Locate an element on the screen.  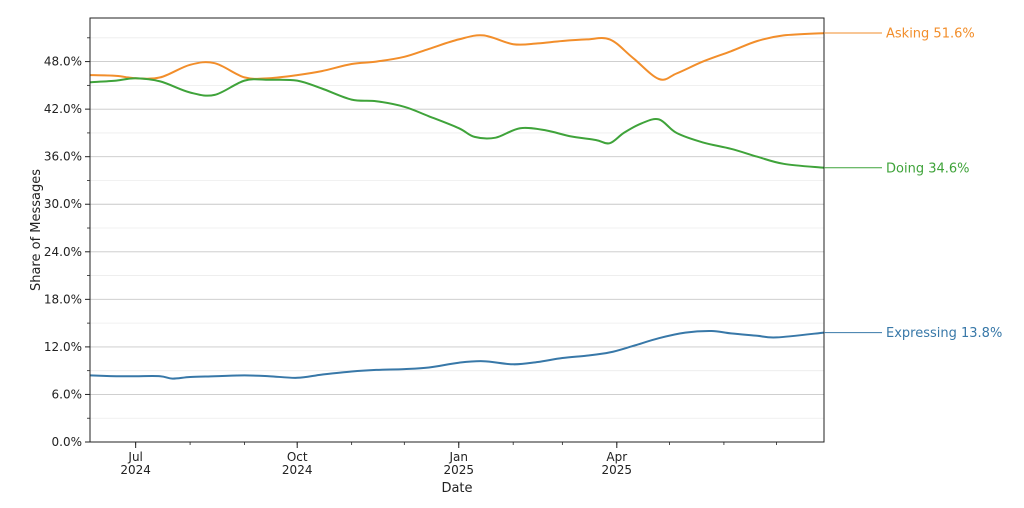
end-label-doing: Doing 34.6% is located at coordinates (928, 168).